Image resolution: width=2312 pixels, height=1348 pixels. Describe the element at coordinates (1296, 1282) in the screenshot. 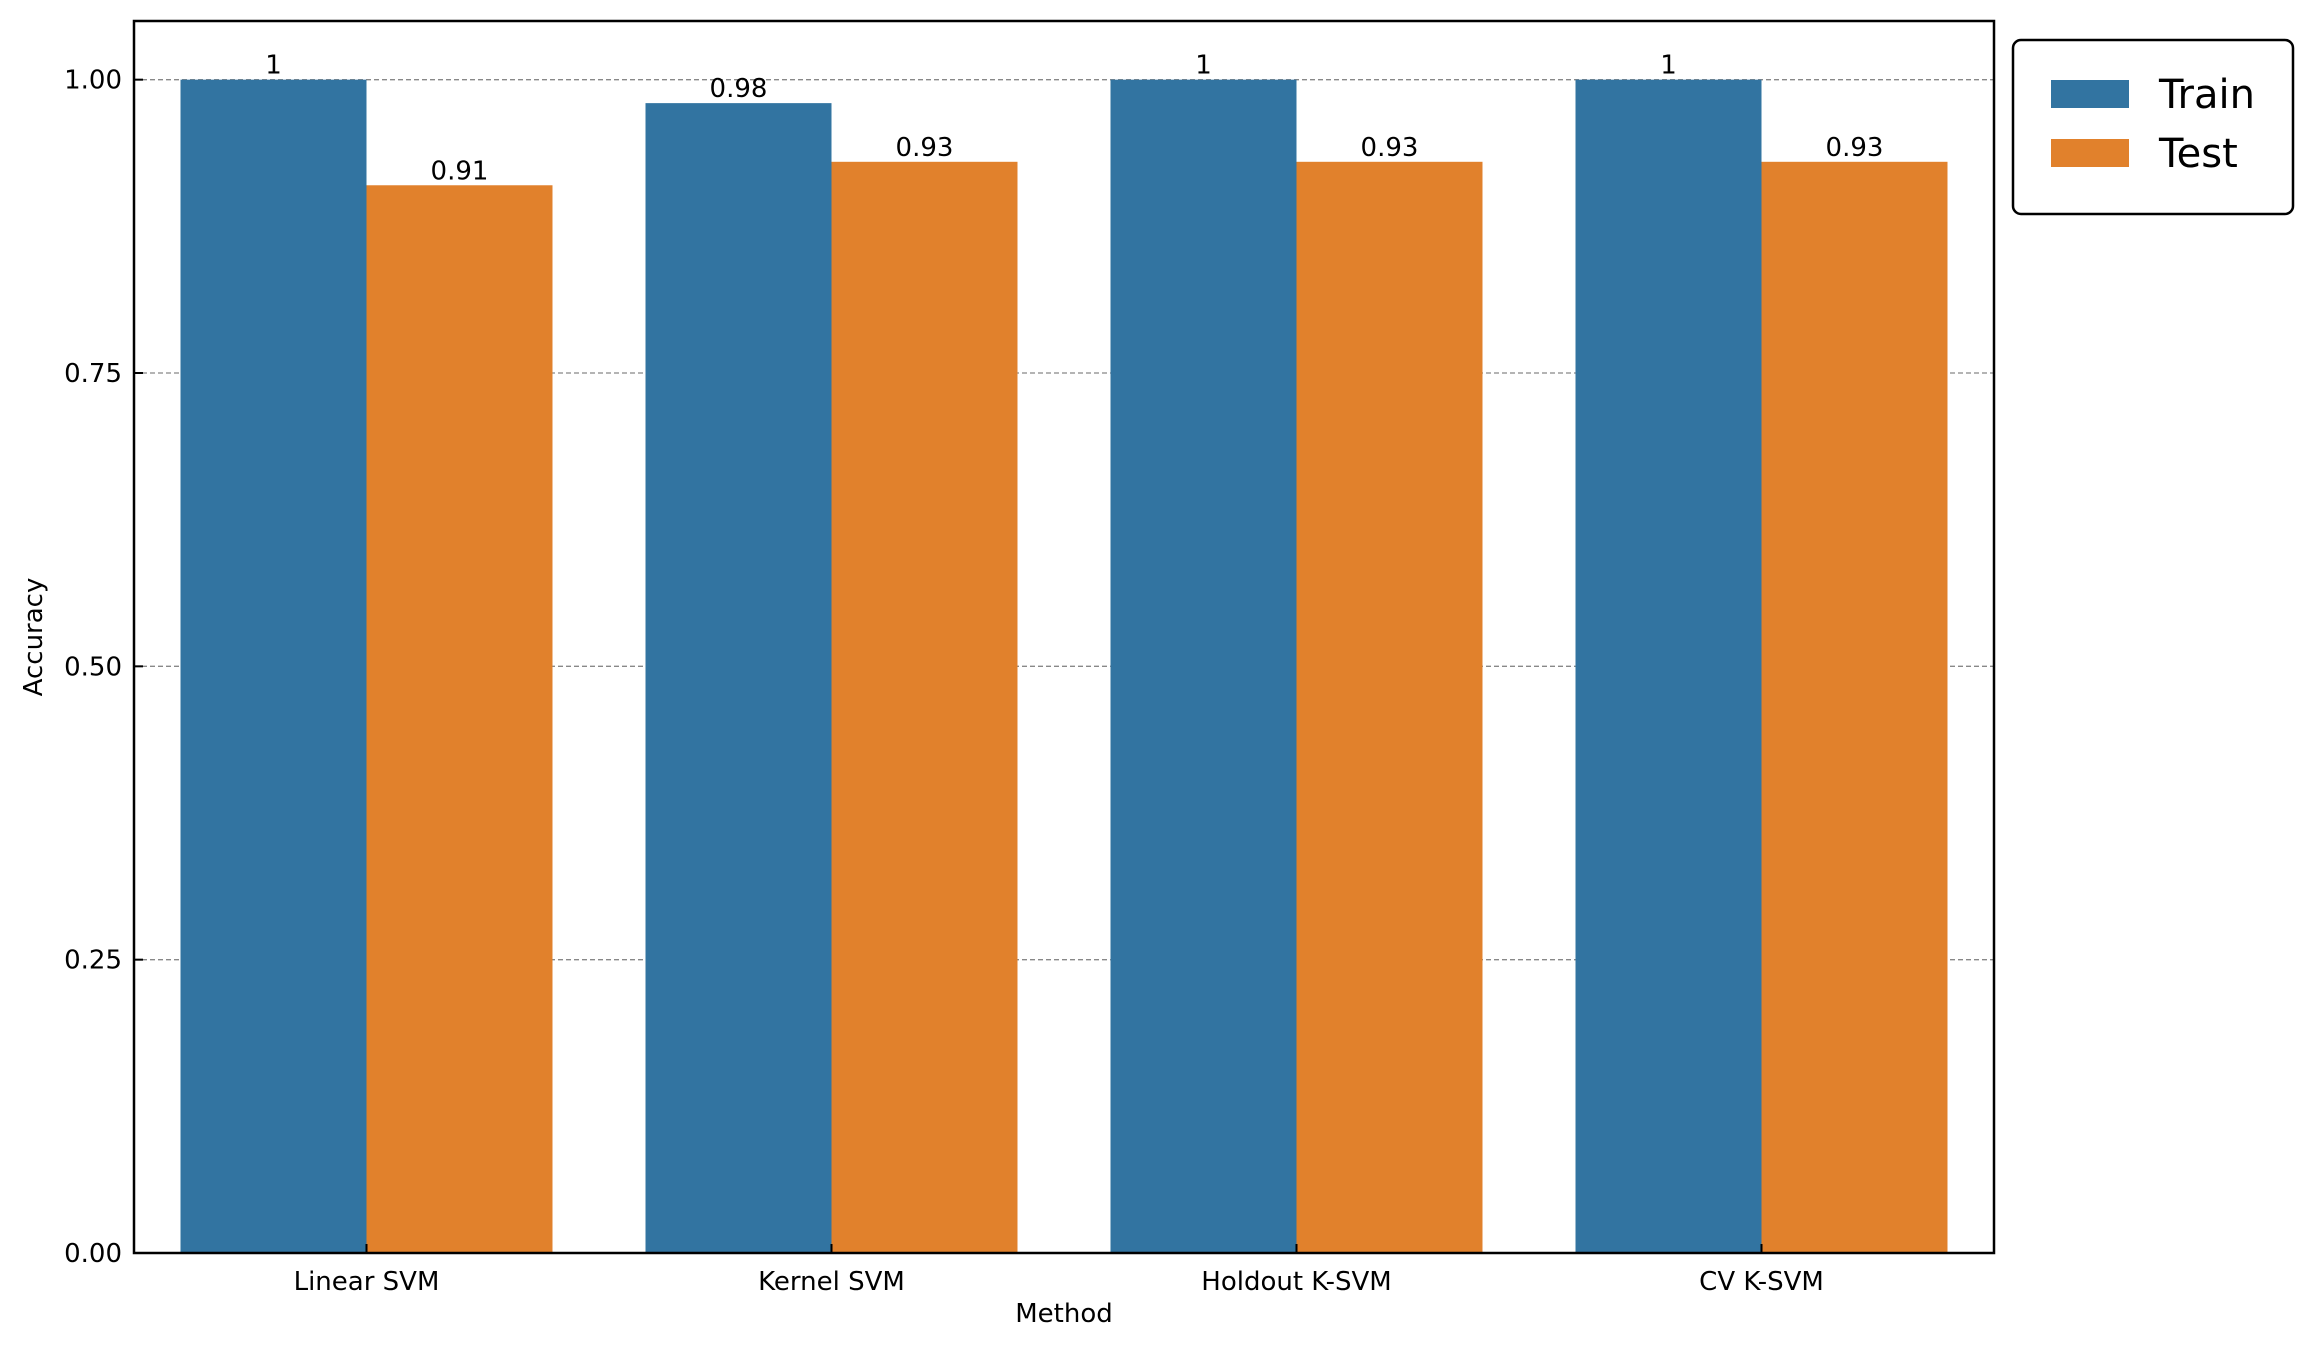

I see `x-tick-label: Holdout K-SVM` at that location.